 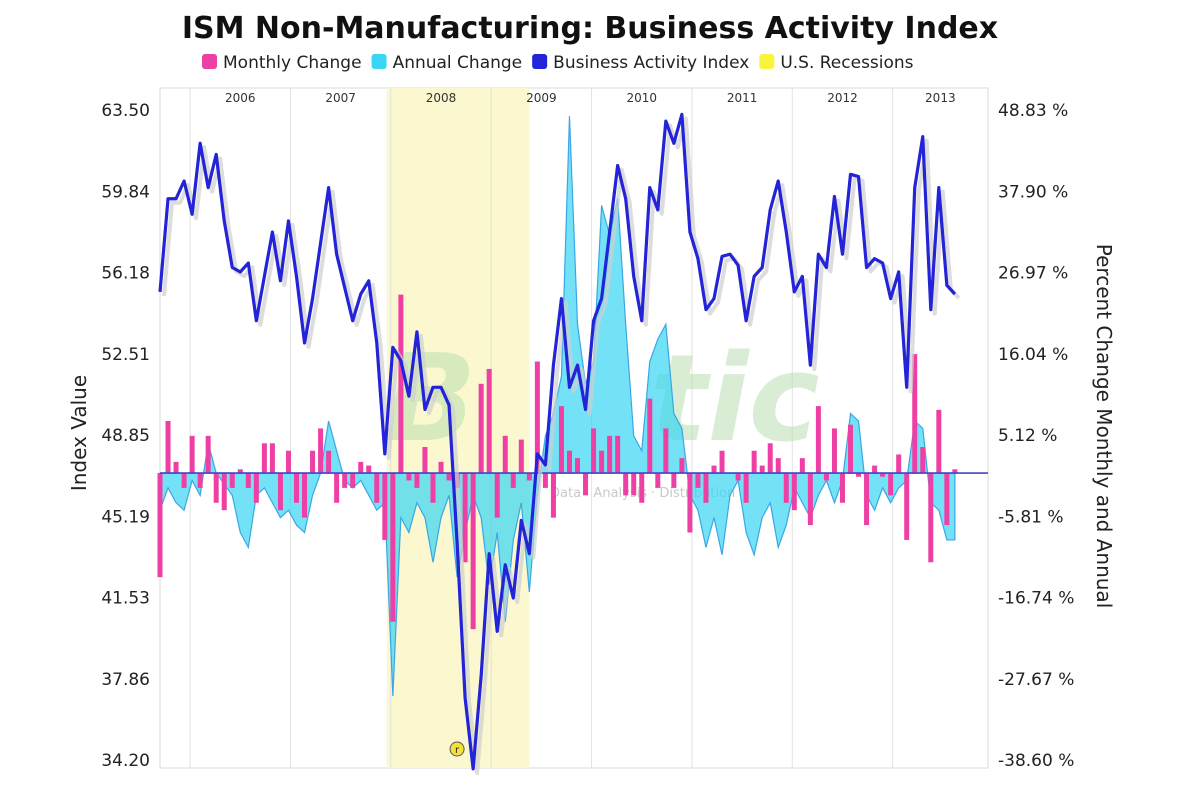 What do you see at coordinates (846, 63) in the screenshot?
I see `legend-label: U.S. Recessions` at bounding box center [846, 63].